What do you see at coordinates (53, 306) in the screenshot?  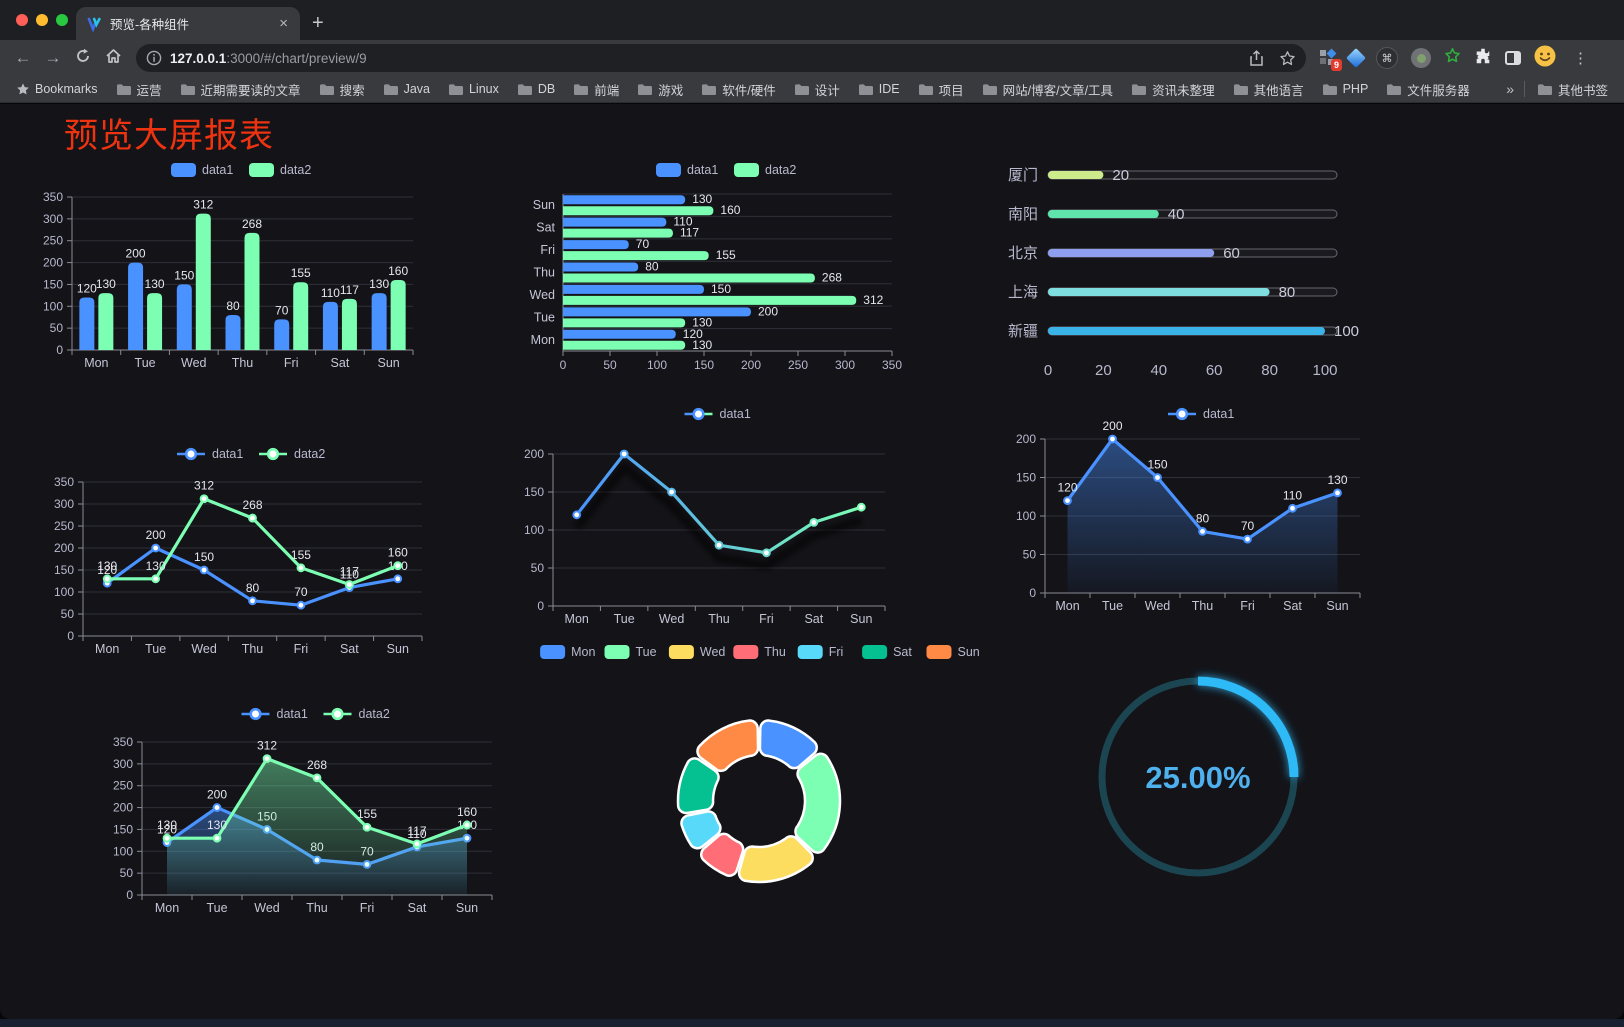 I see `svg-text: 100` at bounding box center [53, 306].